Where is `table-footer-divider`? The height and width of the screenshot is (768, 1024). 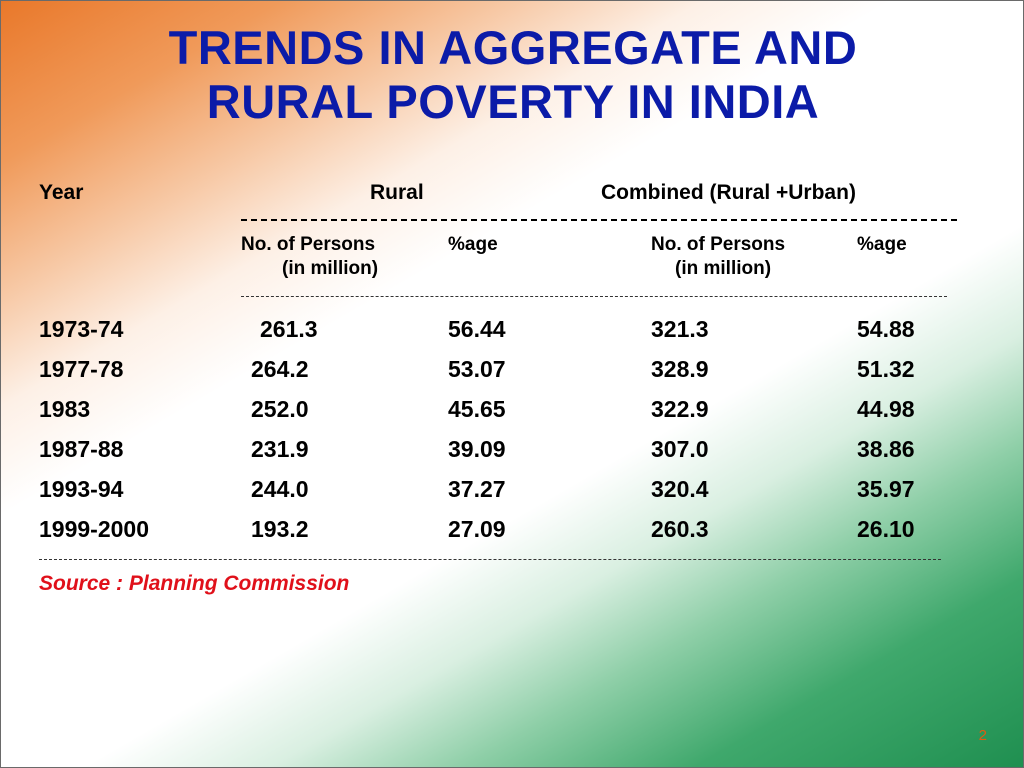
table-footer-divider is located at coordinates (490, 559).